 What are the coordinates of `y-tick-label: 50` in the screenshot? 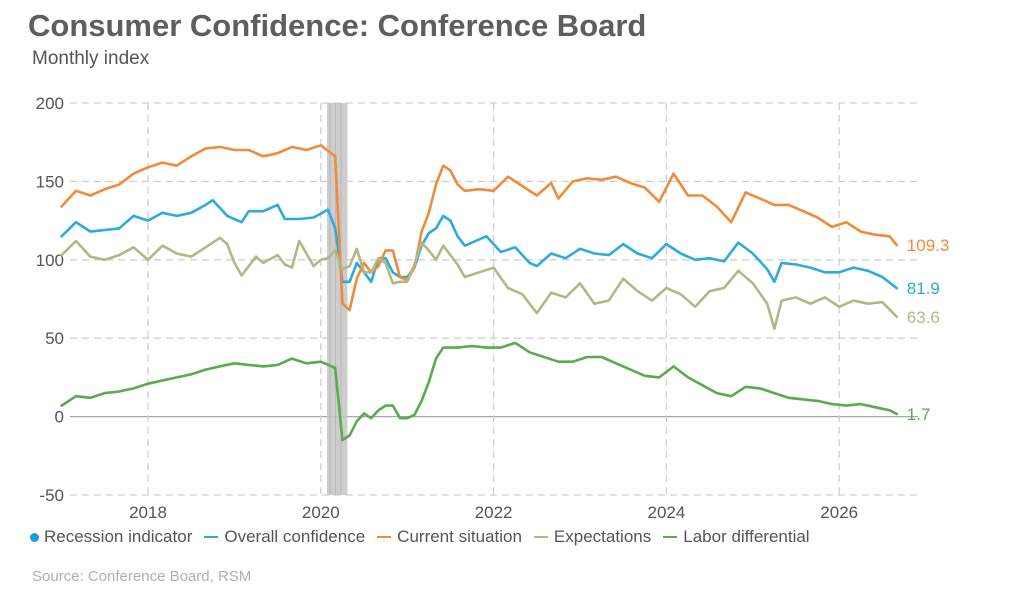 It's located at (54, 338).